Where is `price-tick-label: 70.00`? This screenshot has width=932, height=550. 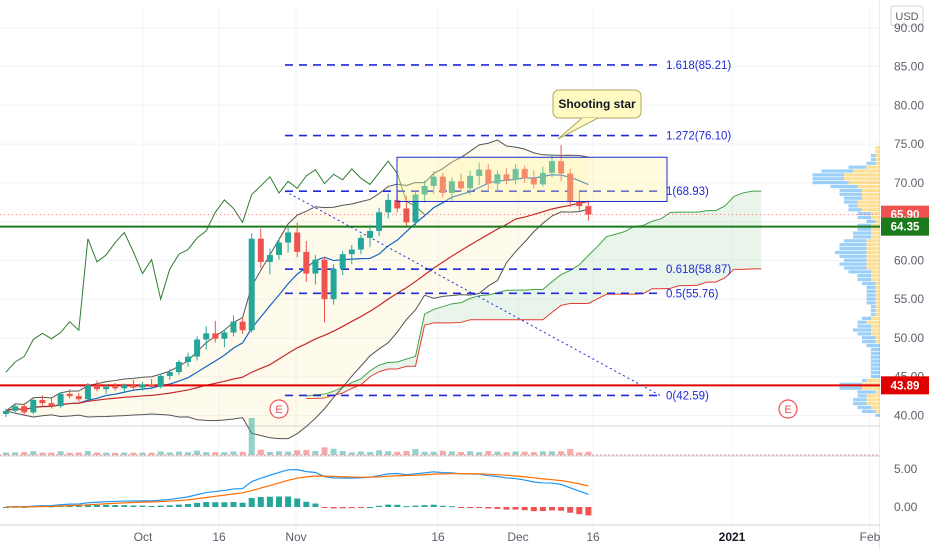 price-tick-label: 70.00 is located at coordinates (909, 183).